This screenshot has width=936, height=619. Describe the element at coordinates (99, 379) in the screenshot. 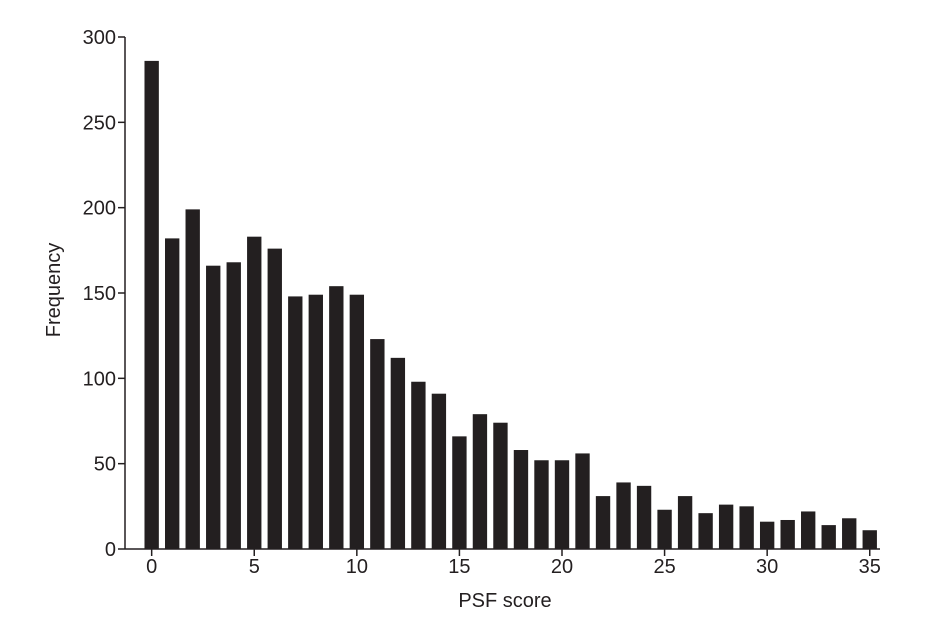

I see `y-tick-label: 100` at that location.